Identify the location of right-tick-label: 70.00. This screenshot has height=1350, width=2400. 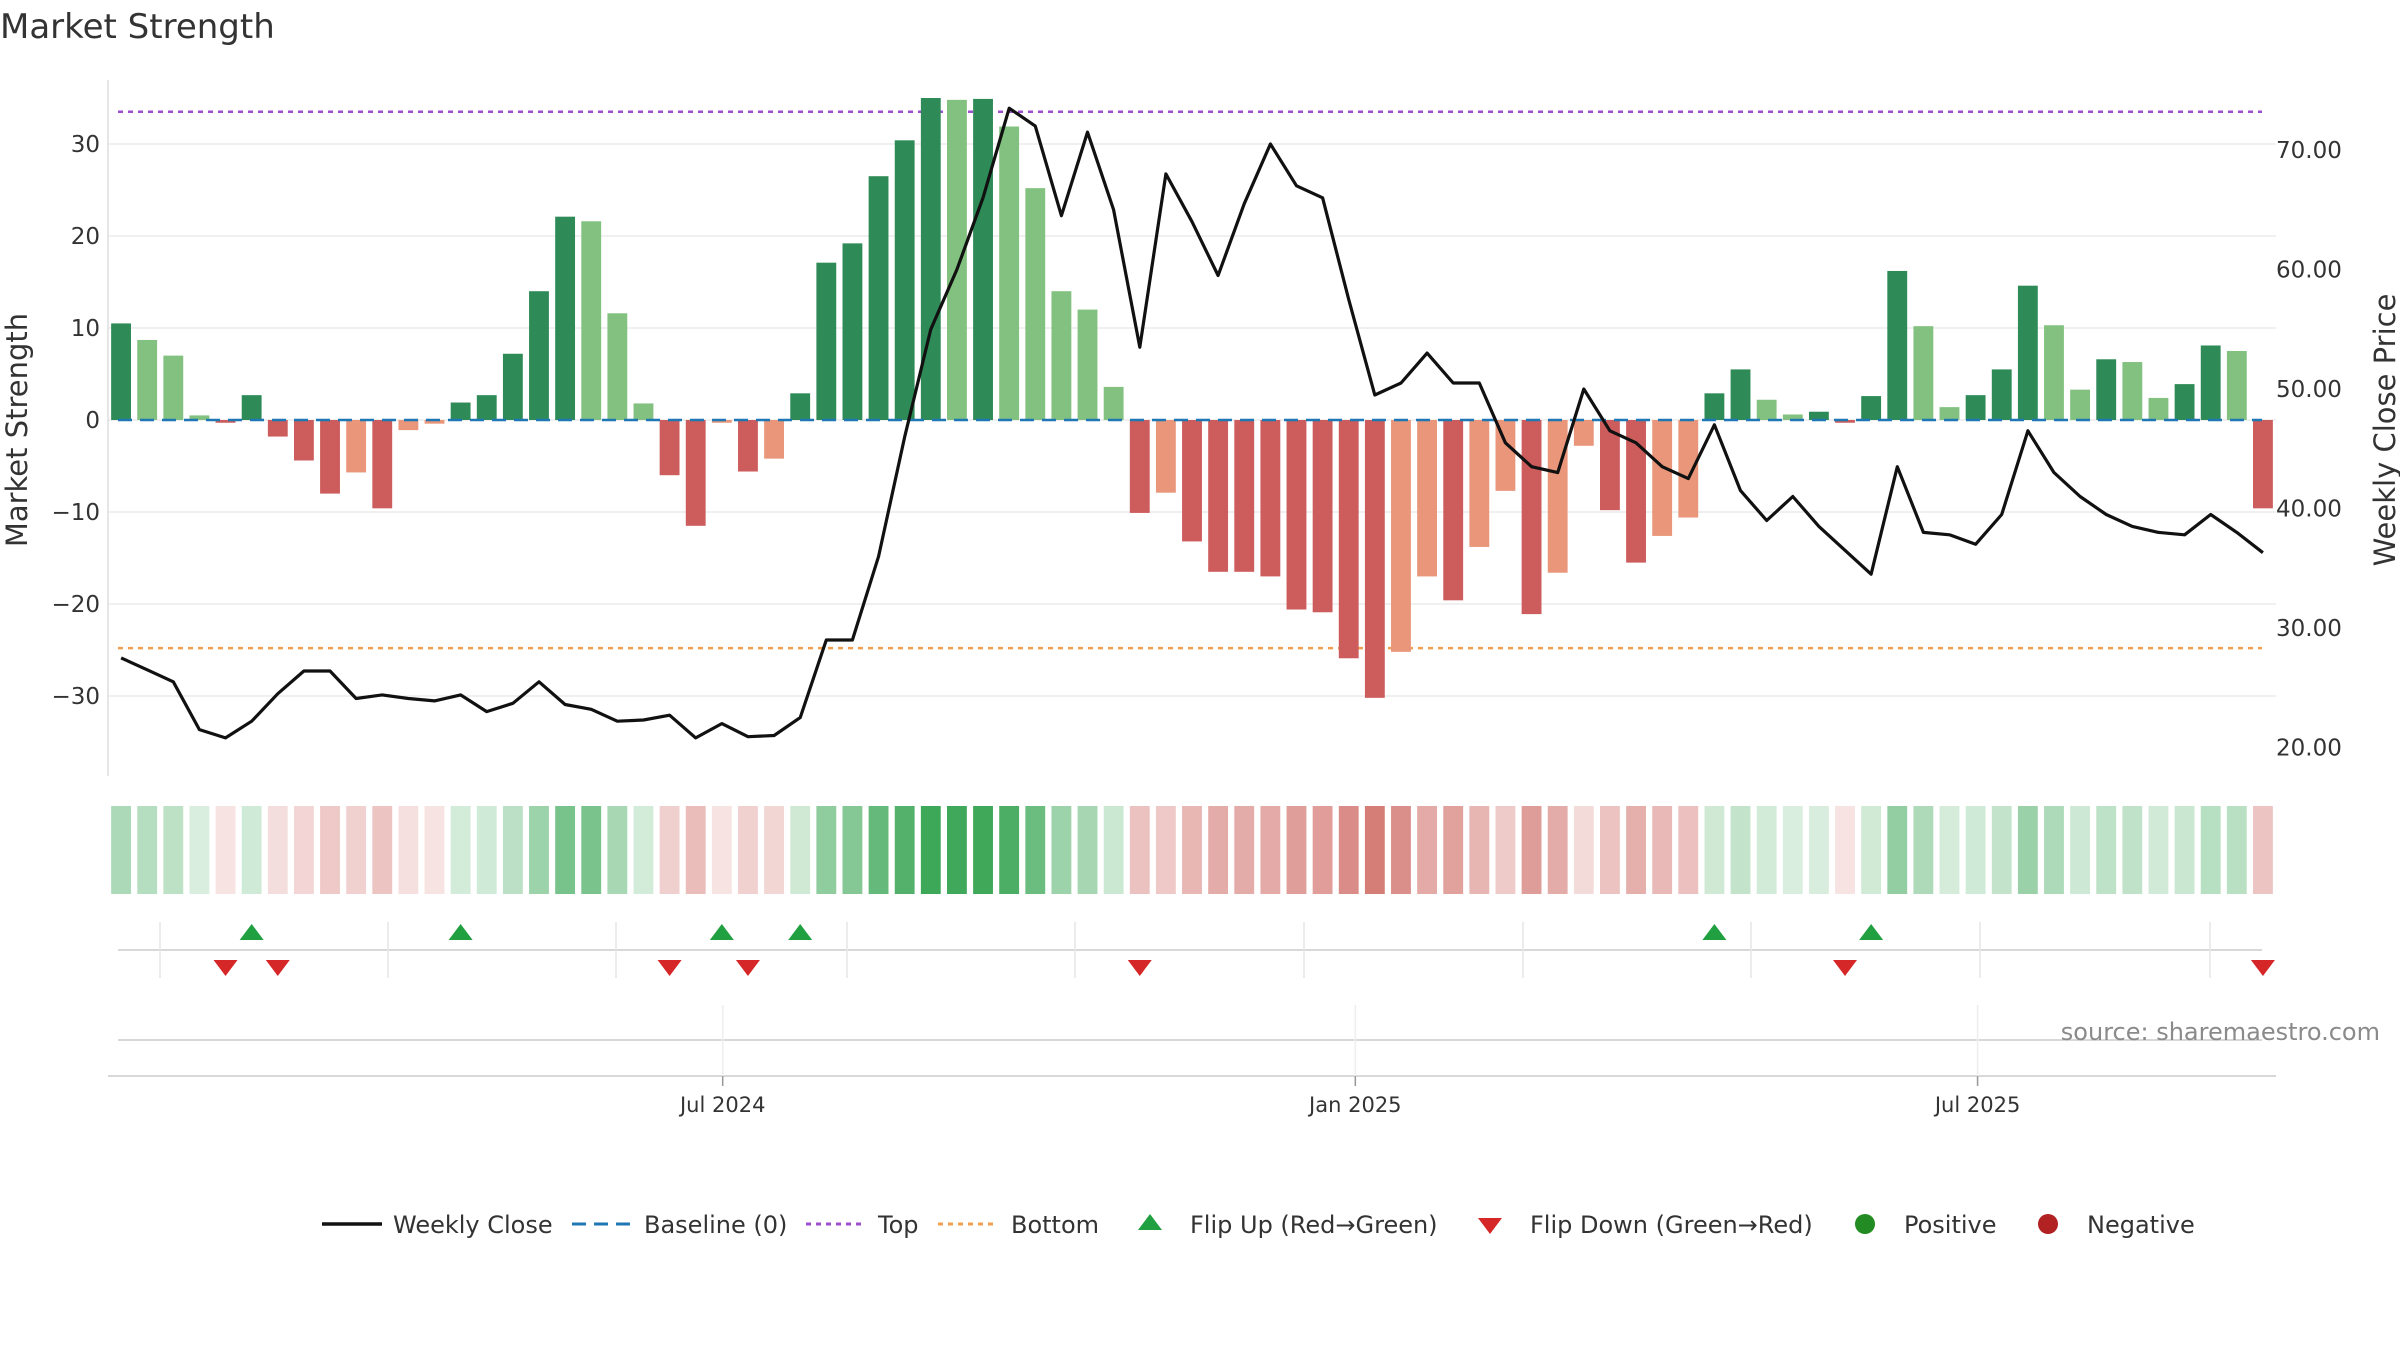
(2309, 151).